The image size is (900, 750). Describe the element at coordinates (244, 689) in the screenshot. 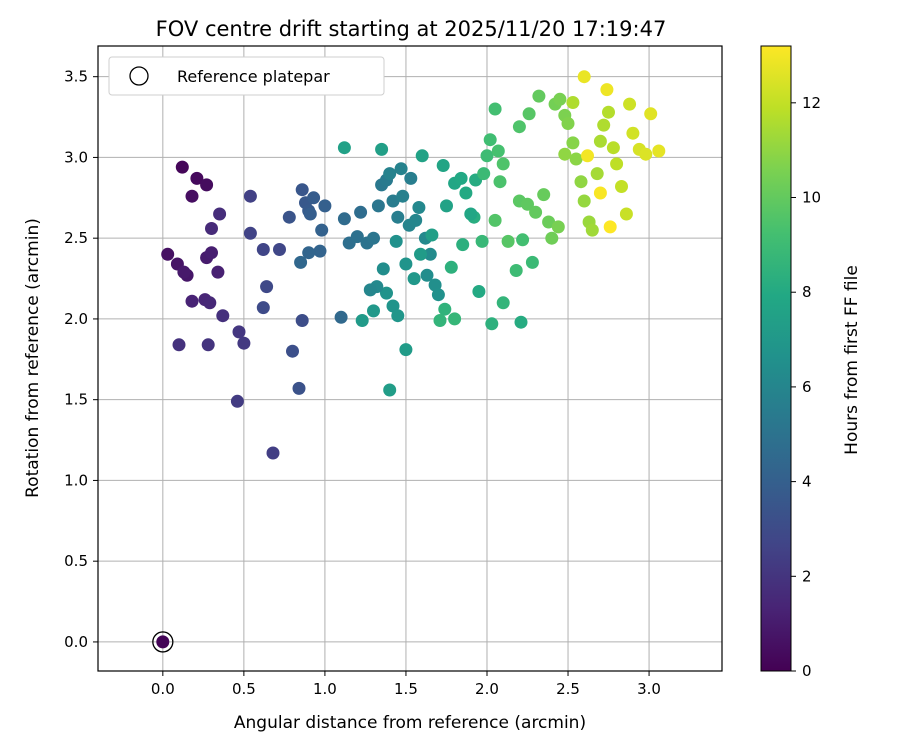

I see `x-tick-label: 0.5` at that location.